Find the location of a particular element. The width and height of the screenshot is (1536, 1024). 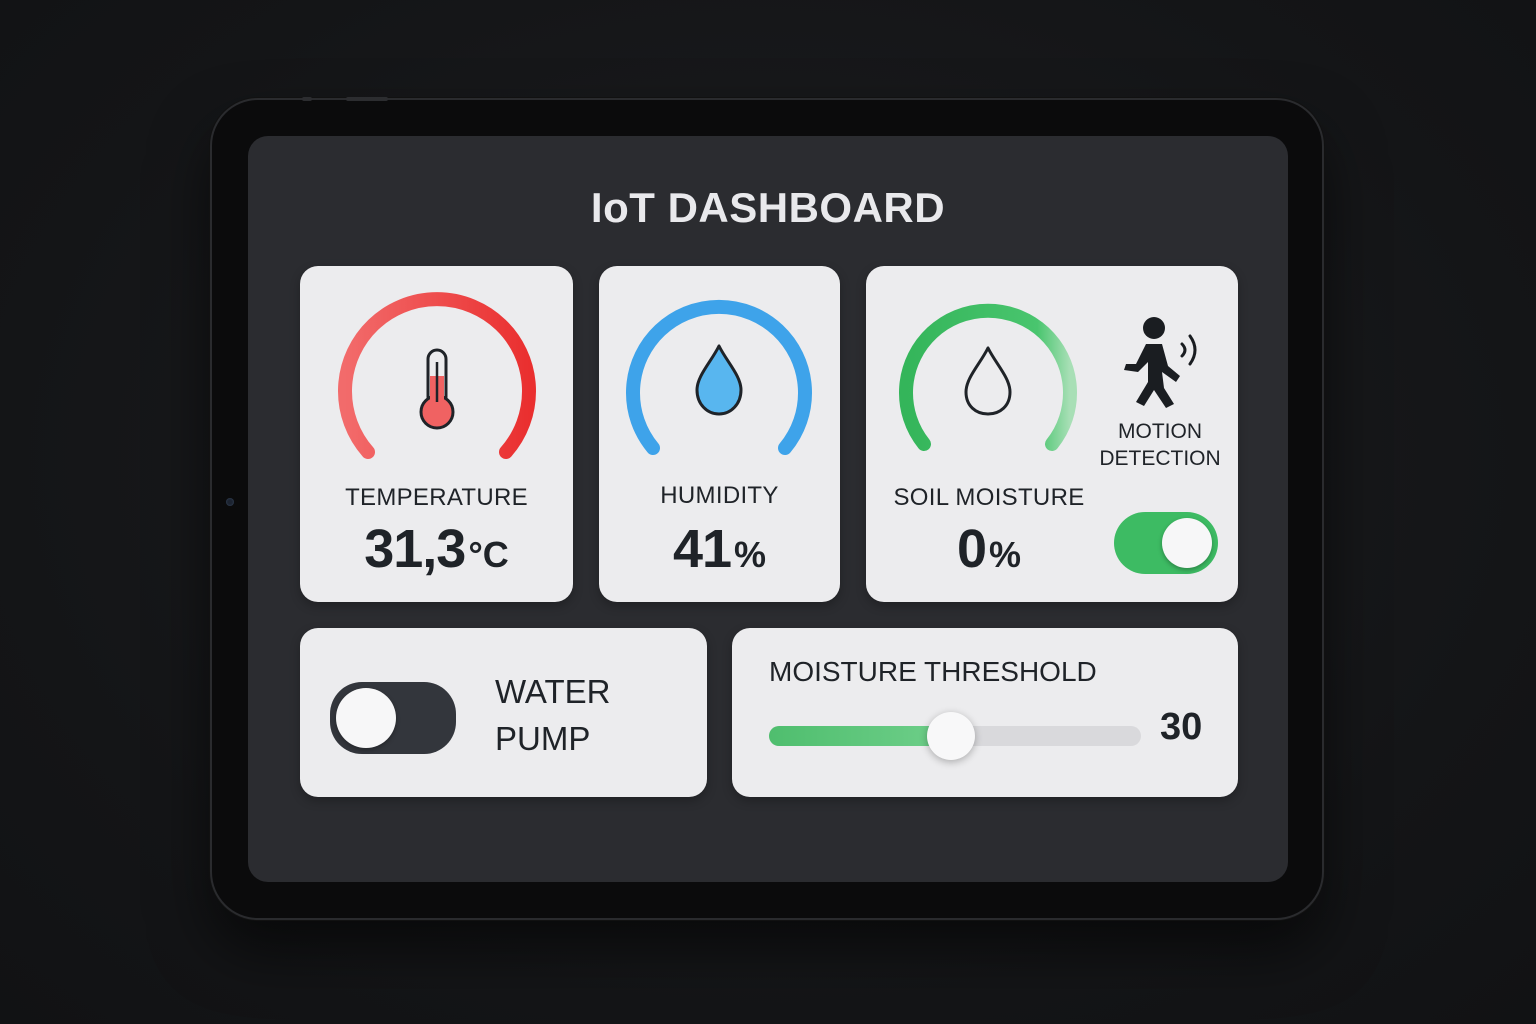

humidity-card: HUMIDITY 41% is located at coordinates (719, 434).